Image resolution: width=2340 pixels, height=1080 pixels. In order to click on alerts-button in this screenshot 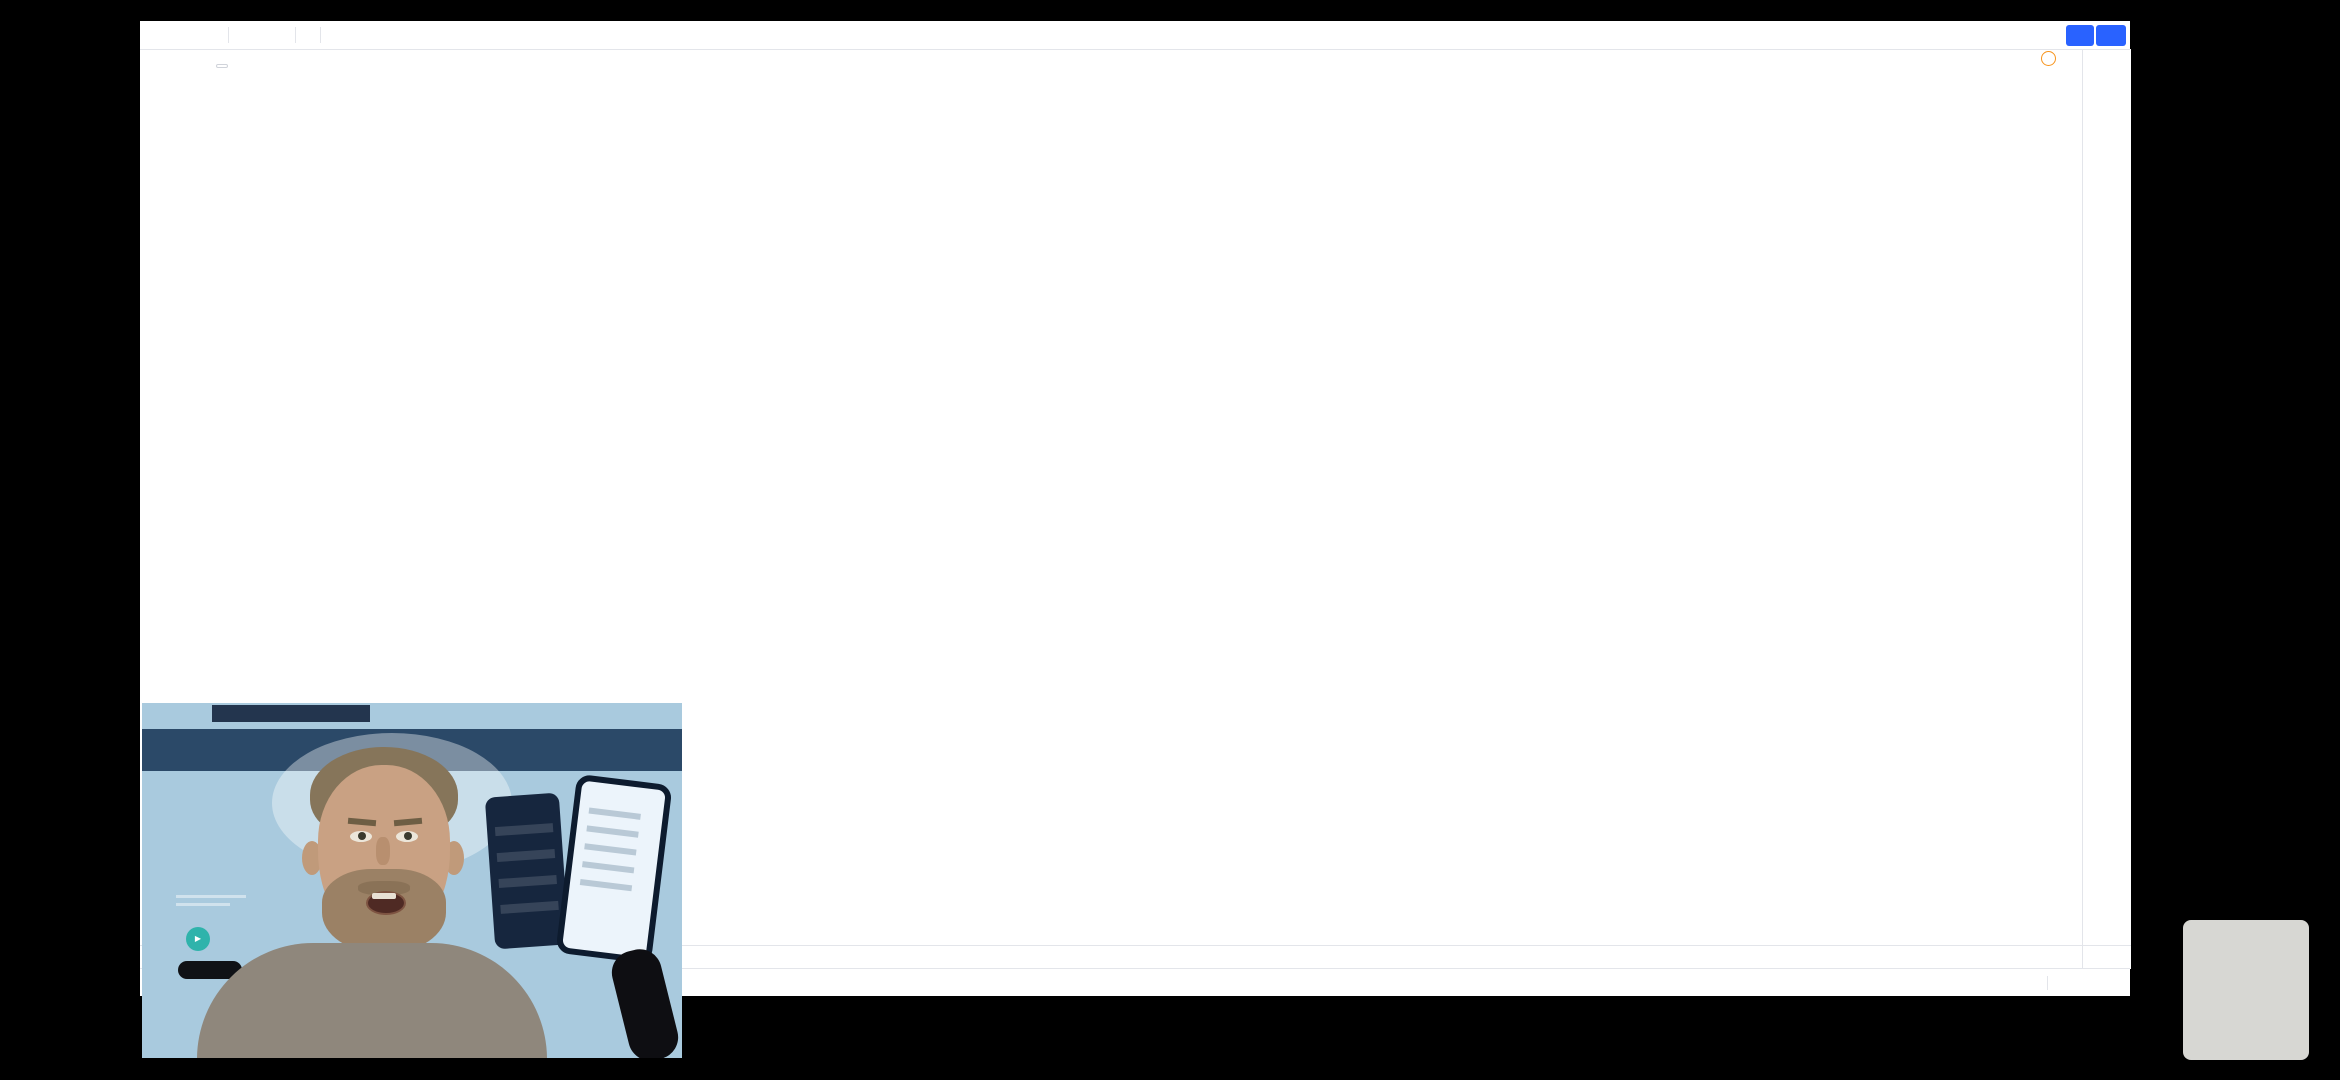, I will do `click(407, 35)`.